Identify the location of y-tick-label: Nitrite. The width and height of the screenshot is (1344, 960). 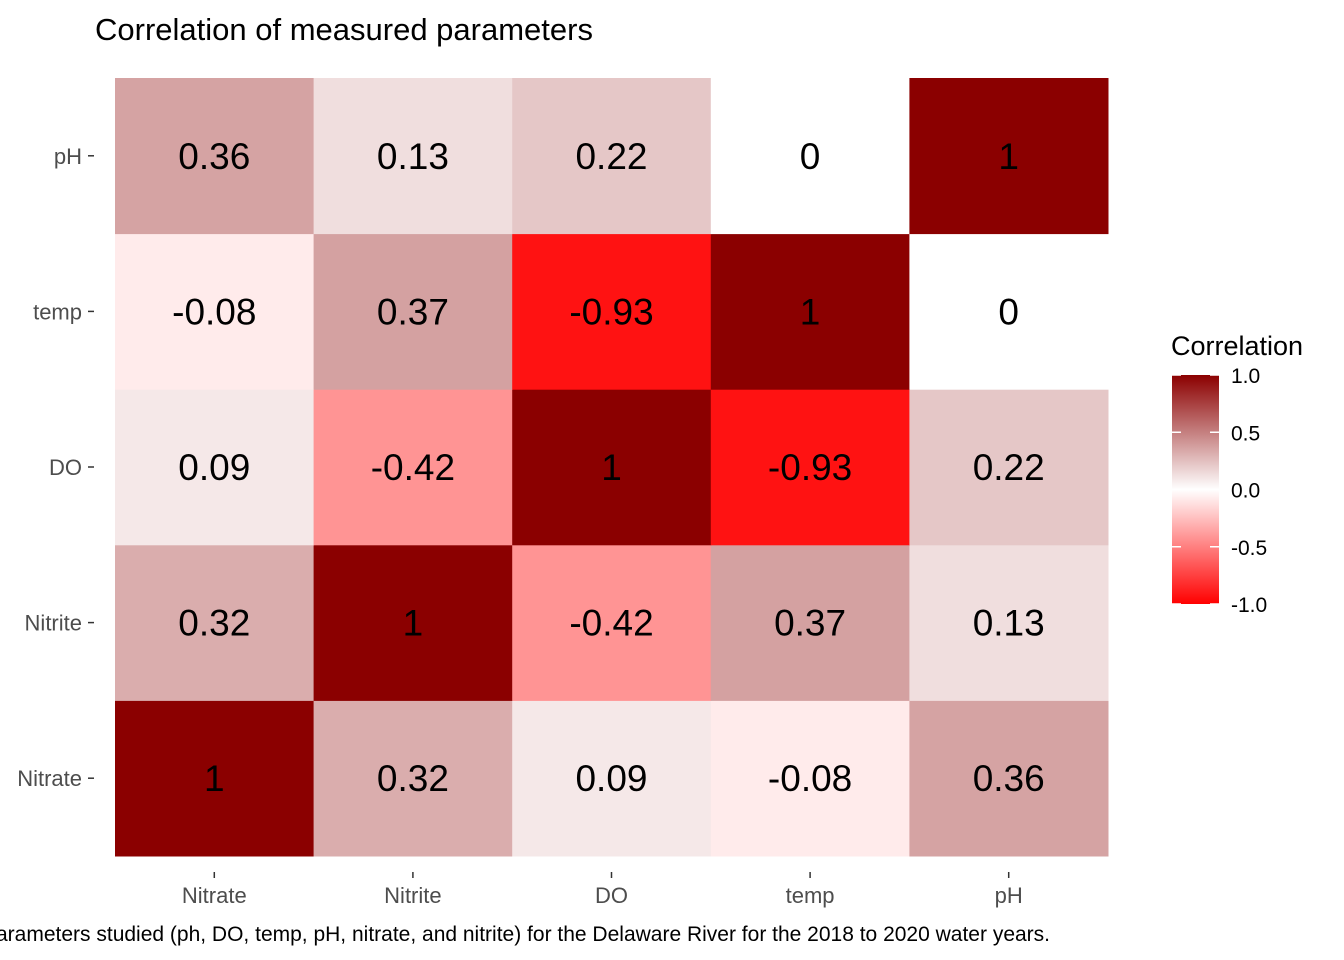
(53, 623).